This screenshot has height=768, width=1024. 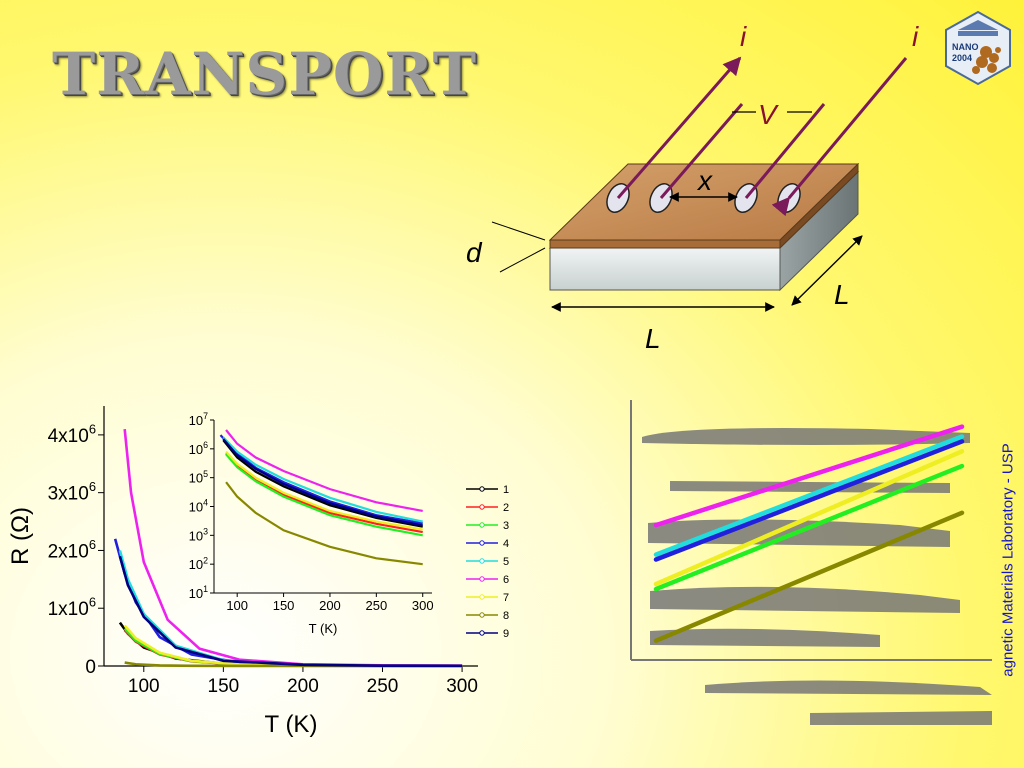 I want to click on log-resistance-sketch, so click(x=811, y=562).